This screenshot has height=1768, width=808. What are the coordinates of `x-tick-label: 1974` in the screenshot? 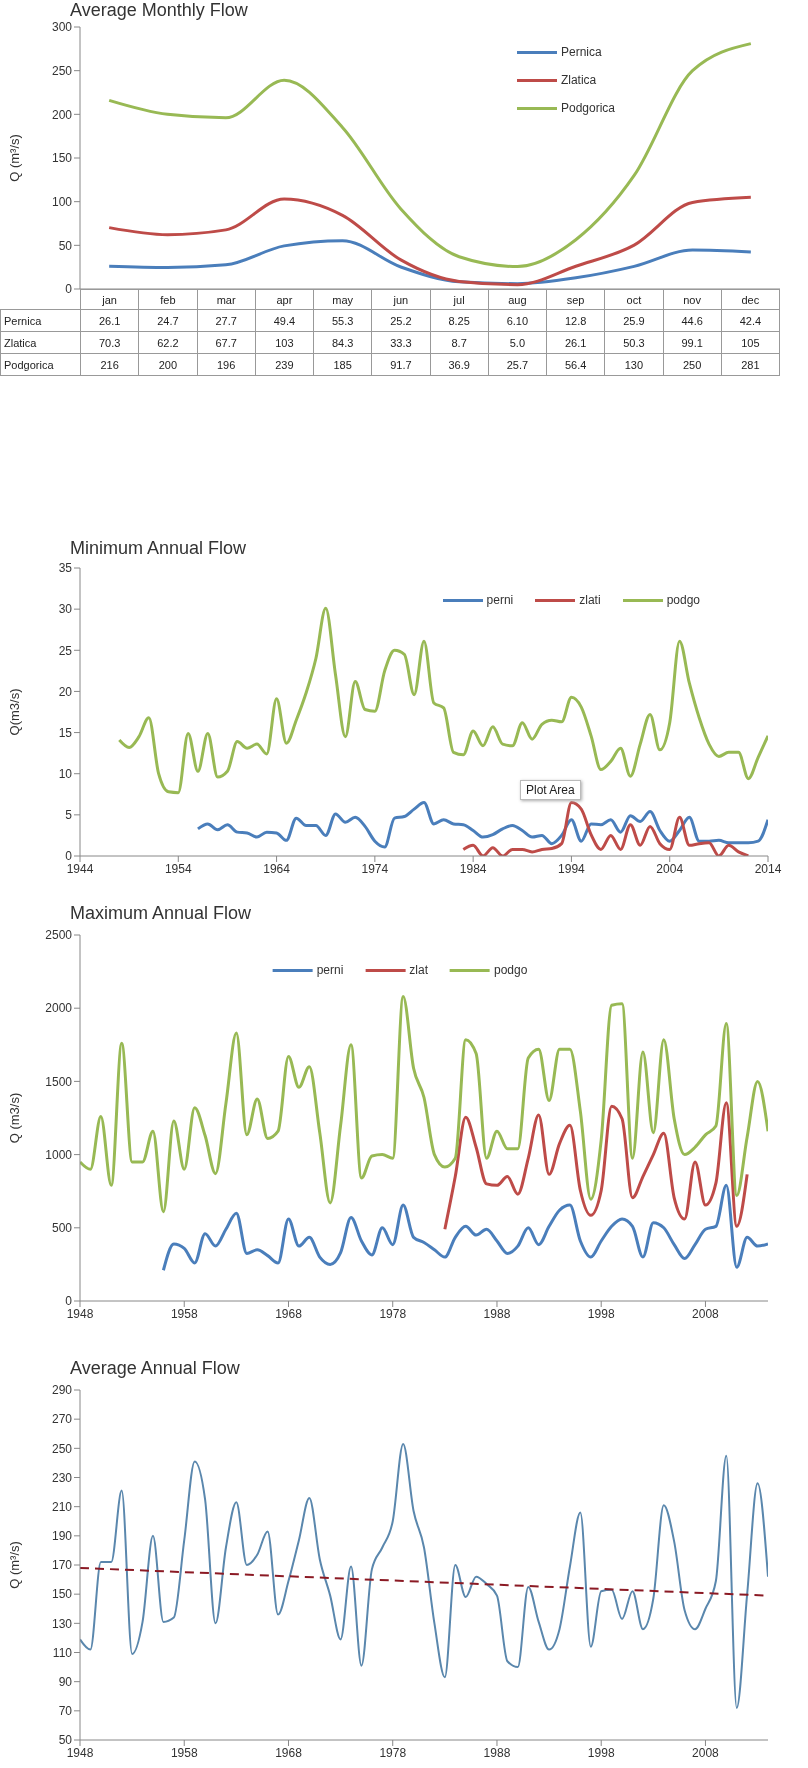 It's located at (375, 868).